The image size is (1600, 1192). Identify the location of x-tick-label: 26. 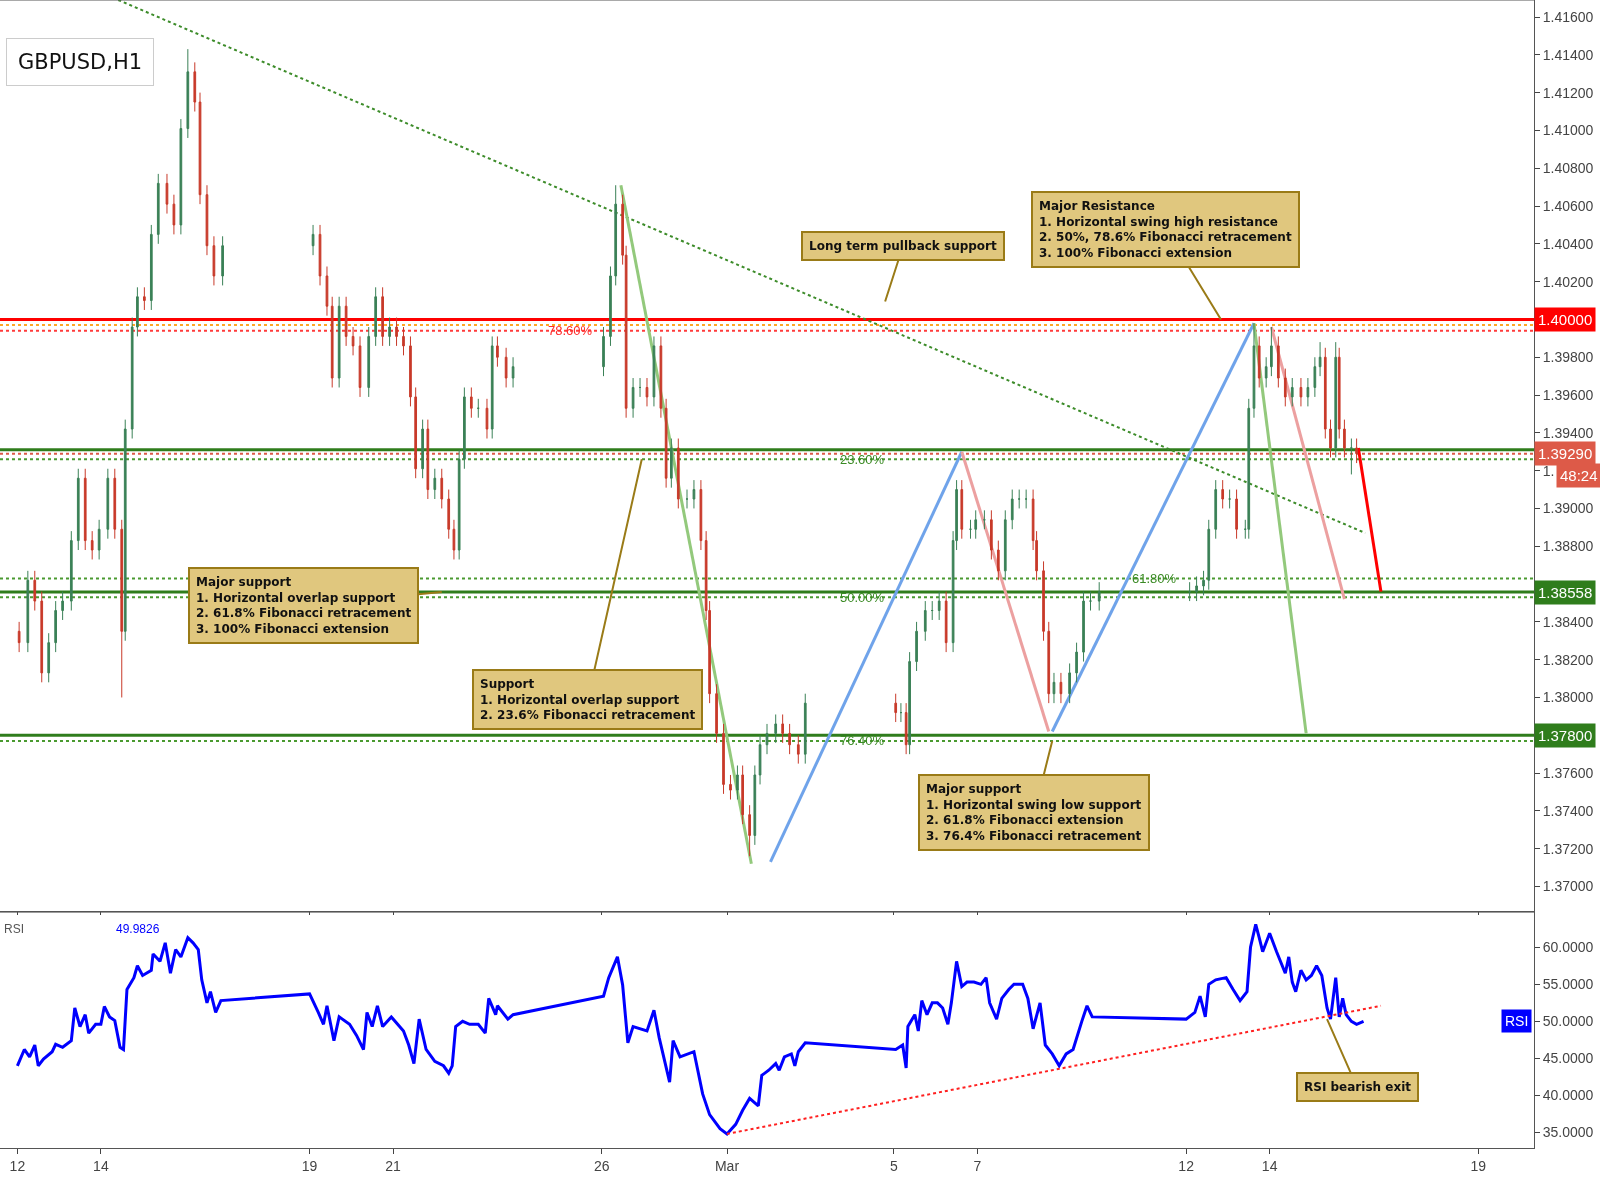
(601, 1165).